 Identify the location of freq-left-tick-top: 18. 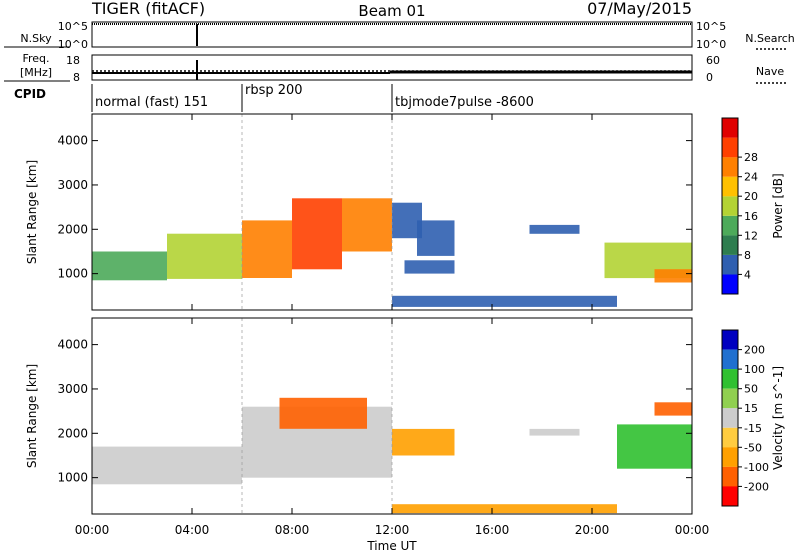
(73, 60).